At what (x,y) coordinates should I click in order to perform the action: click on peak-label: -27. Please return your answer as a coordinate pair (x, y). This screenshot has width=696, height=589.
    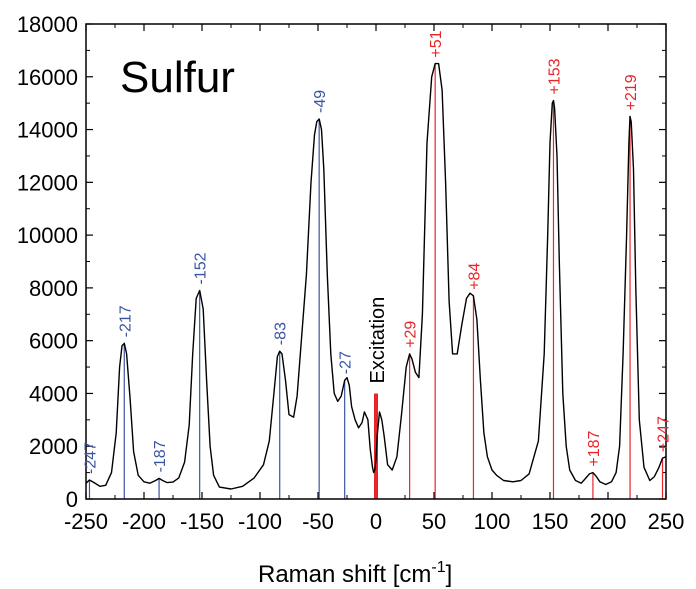
    Looking at the image, I should click on (346, 362).